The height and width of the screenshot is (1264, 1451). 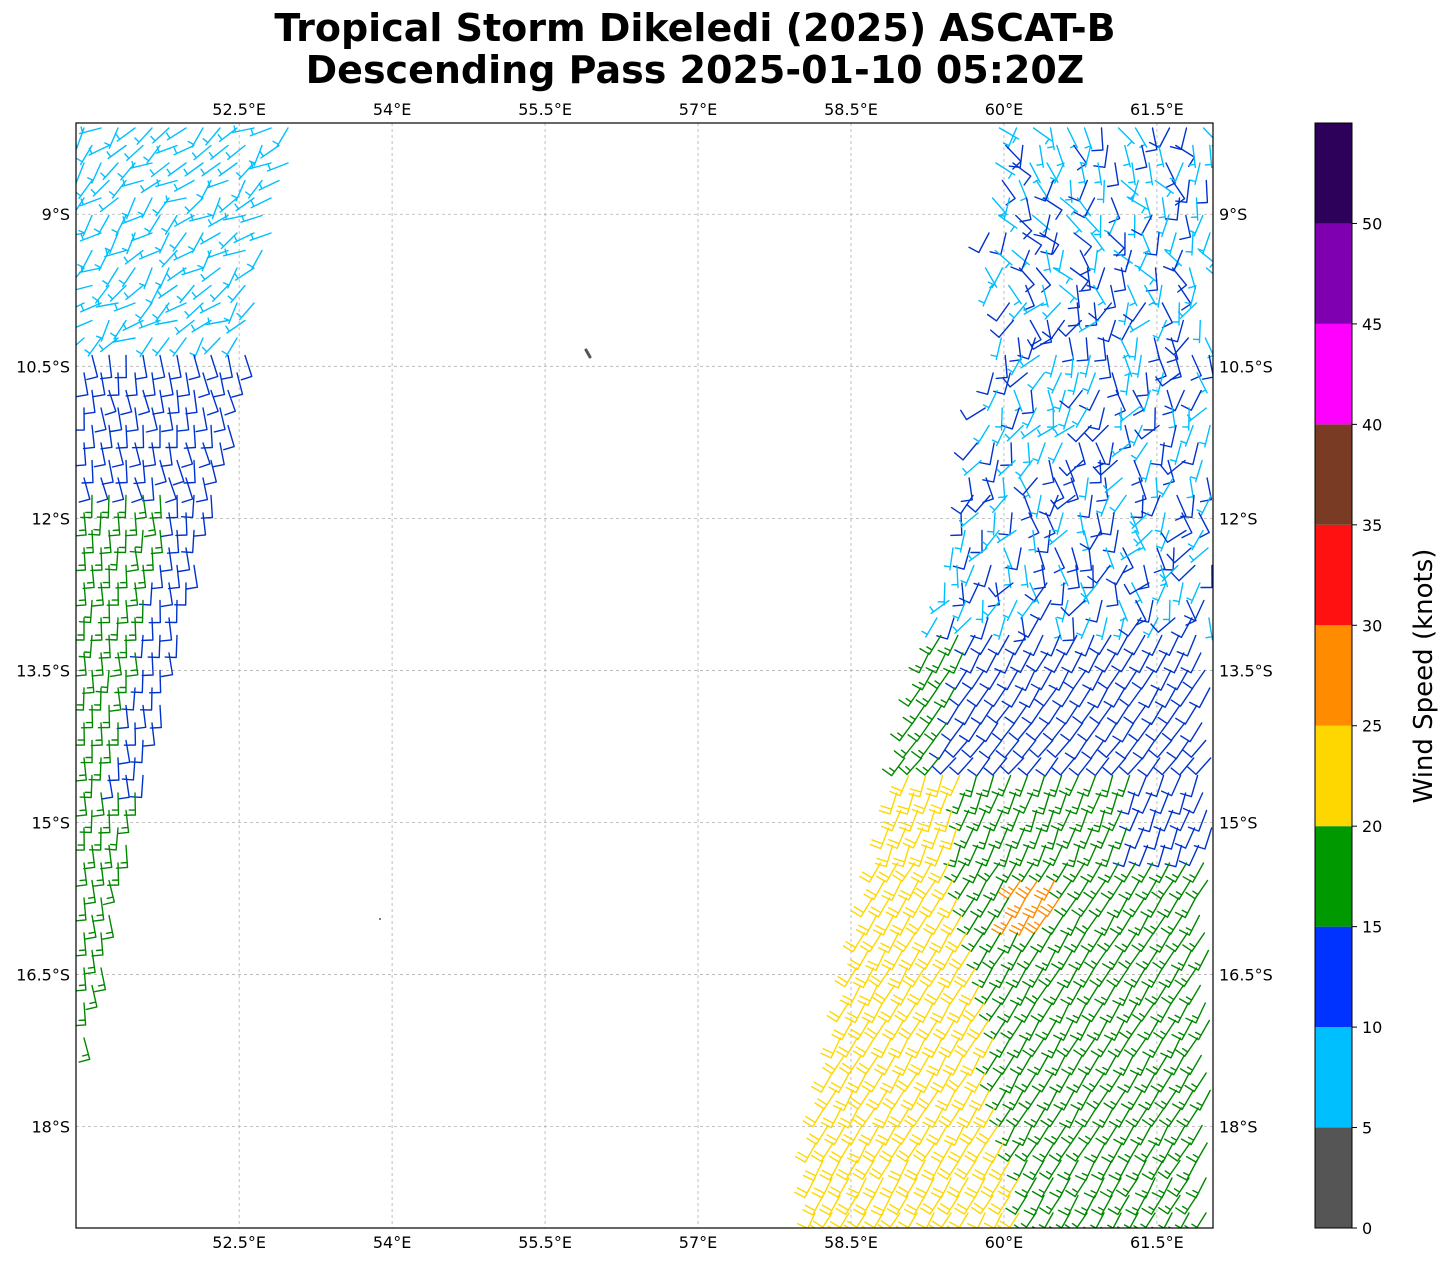 What do you see at coordinates (1333, 675) in the screenshot?
I see `colorbar-bin` at bounding box center [1333, 675].